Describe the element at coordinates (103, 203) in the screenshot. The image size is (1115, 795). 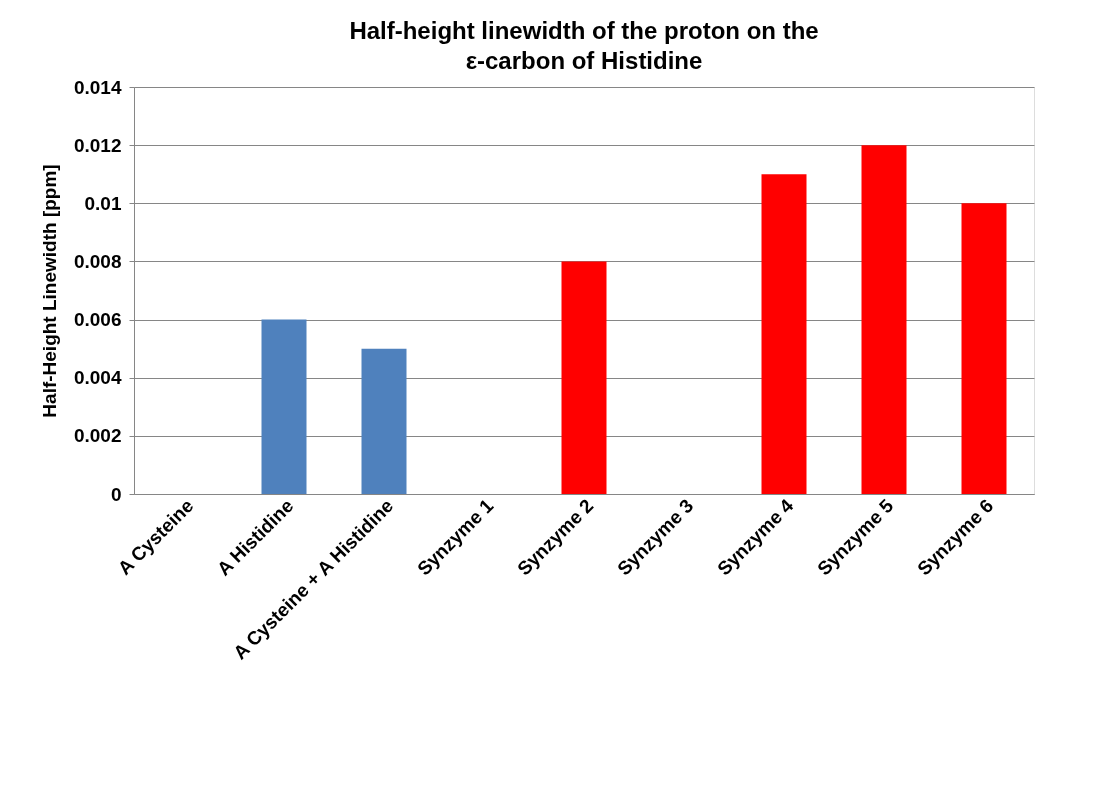
I see `y-tick-label: 0.01` at that location.